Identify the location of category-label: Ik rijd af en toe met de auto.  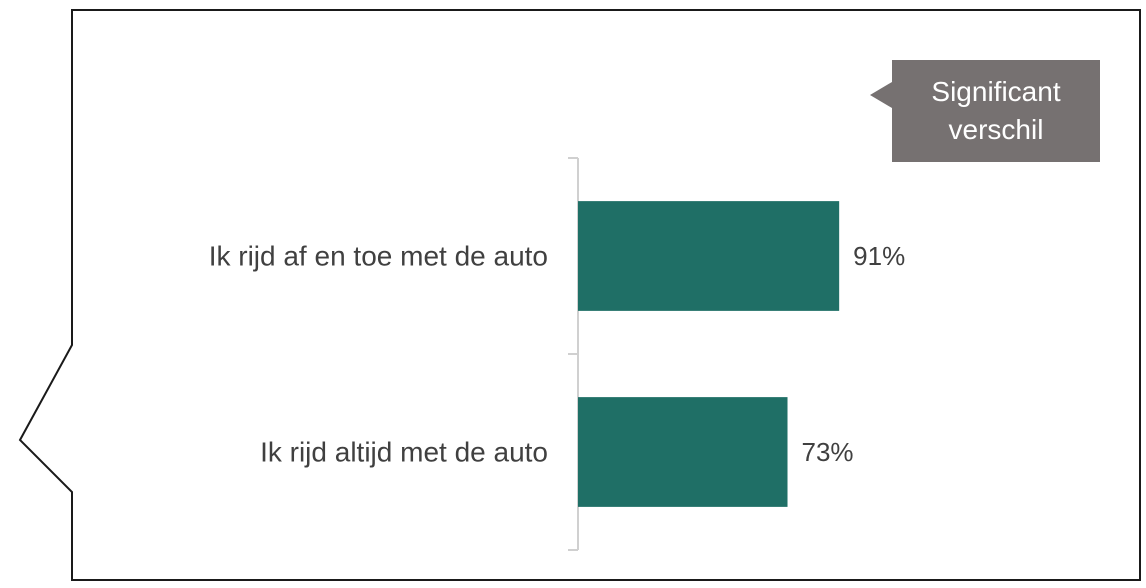
(378, 255).